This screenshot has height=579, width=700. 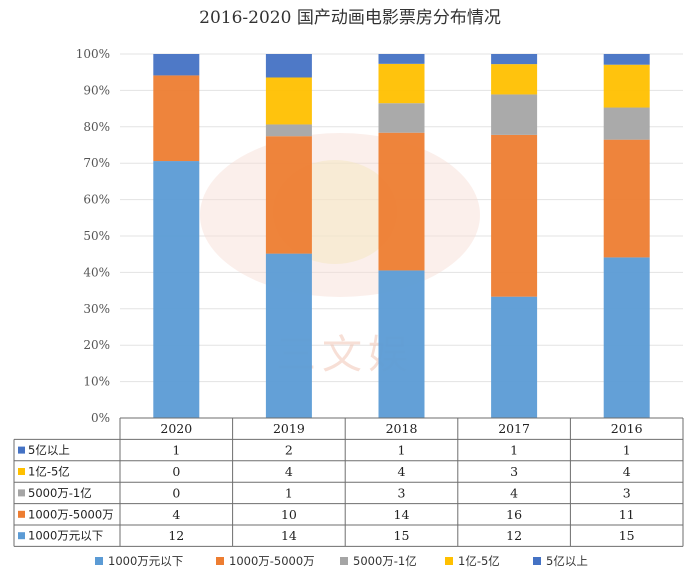 What do you see at coordinates (514, 428) in the screenshot?
I see `category-label: 2017` at bounding box center [514, 428].